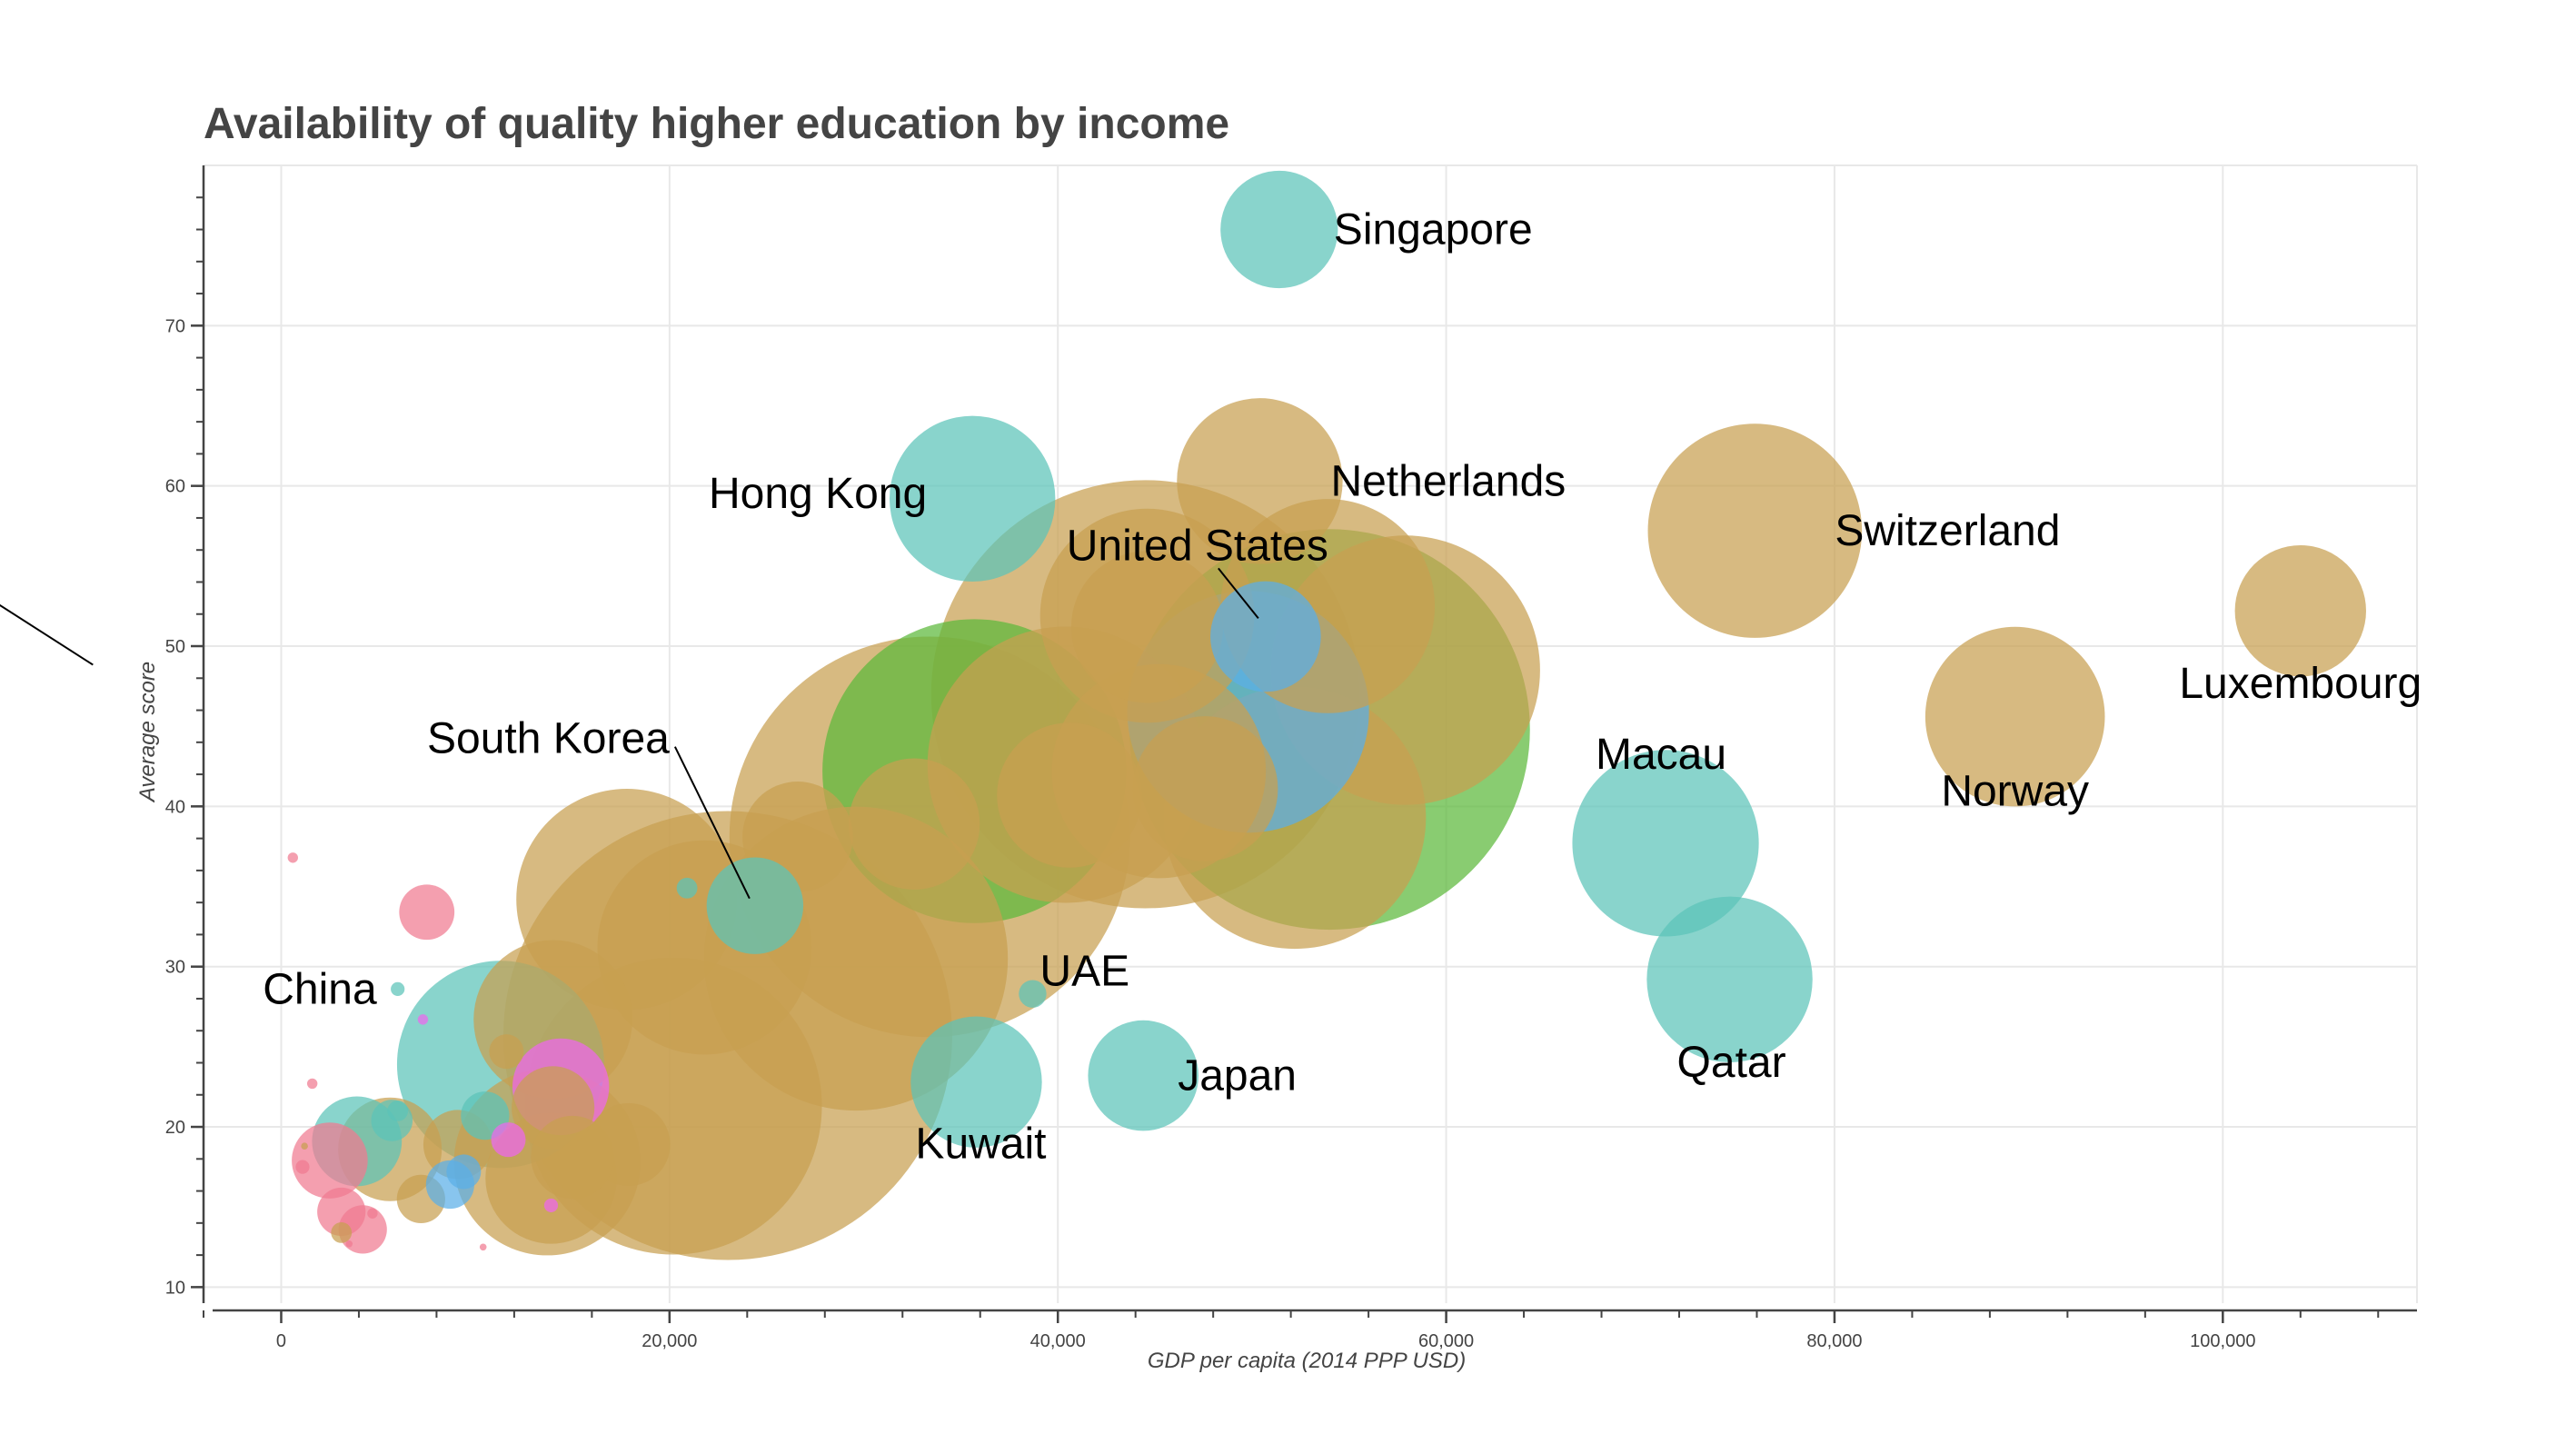  What do you see at coordinates (175, 968) in the screenshot?
I see `y-tick-label: 30` at bounding box center [175, 968].